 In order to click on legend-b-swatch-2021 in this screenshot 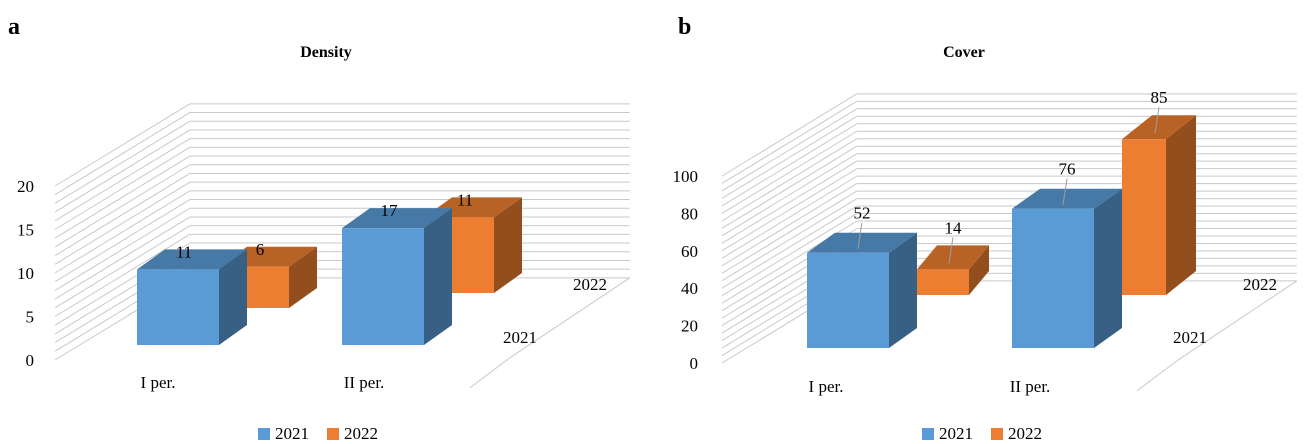, I will do `click(928, 434)`.